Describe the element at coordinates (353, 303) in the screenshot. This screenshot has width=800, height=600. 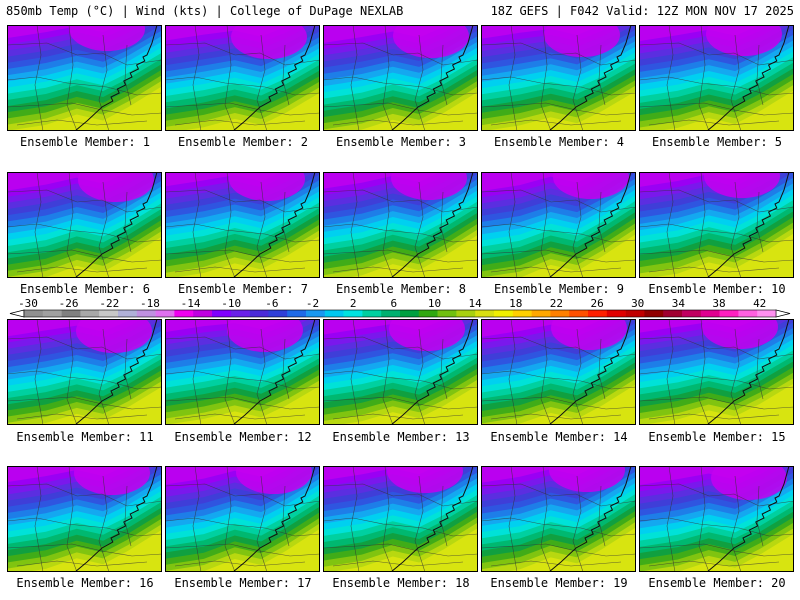
I see `colorbar-tick-label: 2` at that location.